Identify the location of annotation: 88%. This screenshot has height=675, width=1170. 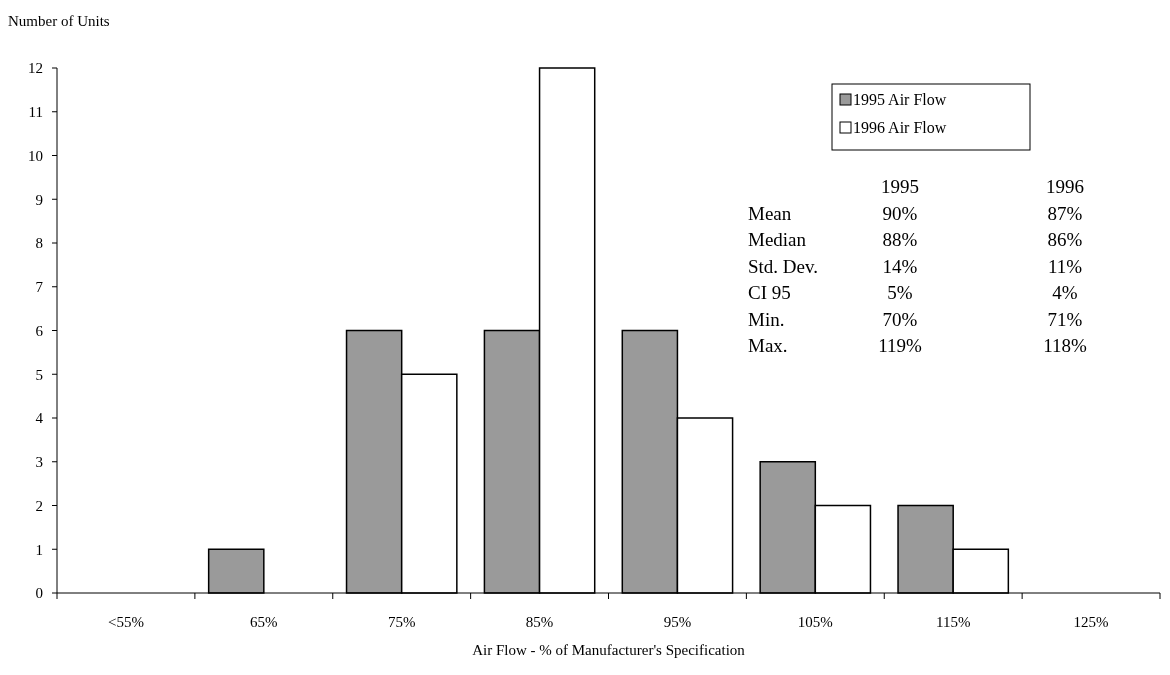
(900, 239).